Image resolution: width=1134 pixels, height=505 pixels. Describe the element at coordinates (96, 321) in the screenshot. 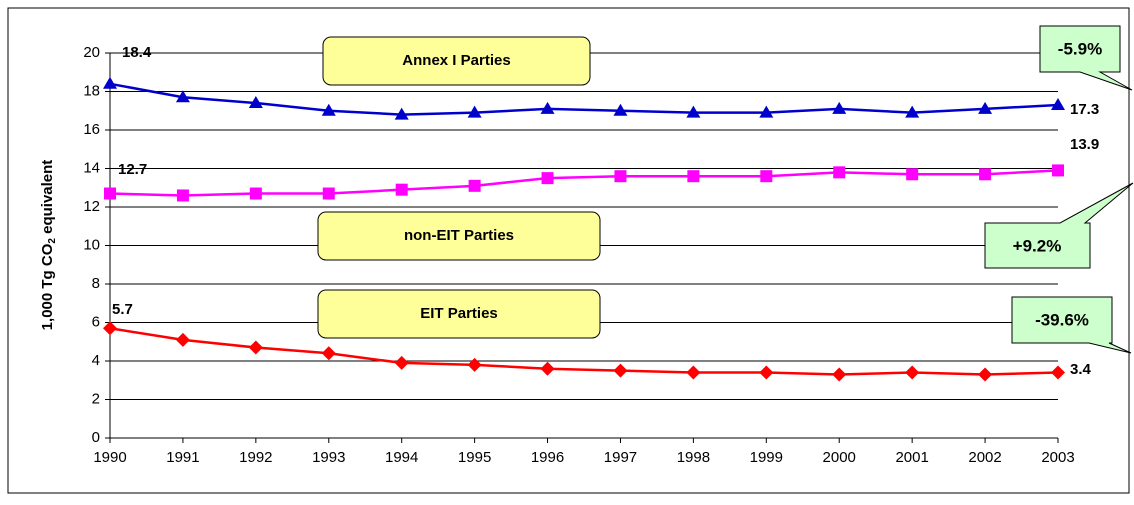

I see `y-tick-label: 6` at that location.